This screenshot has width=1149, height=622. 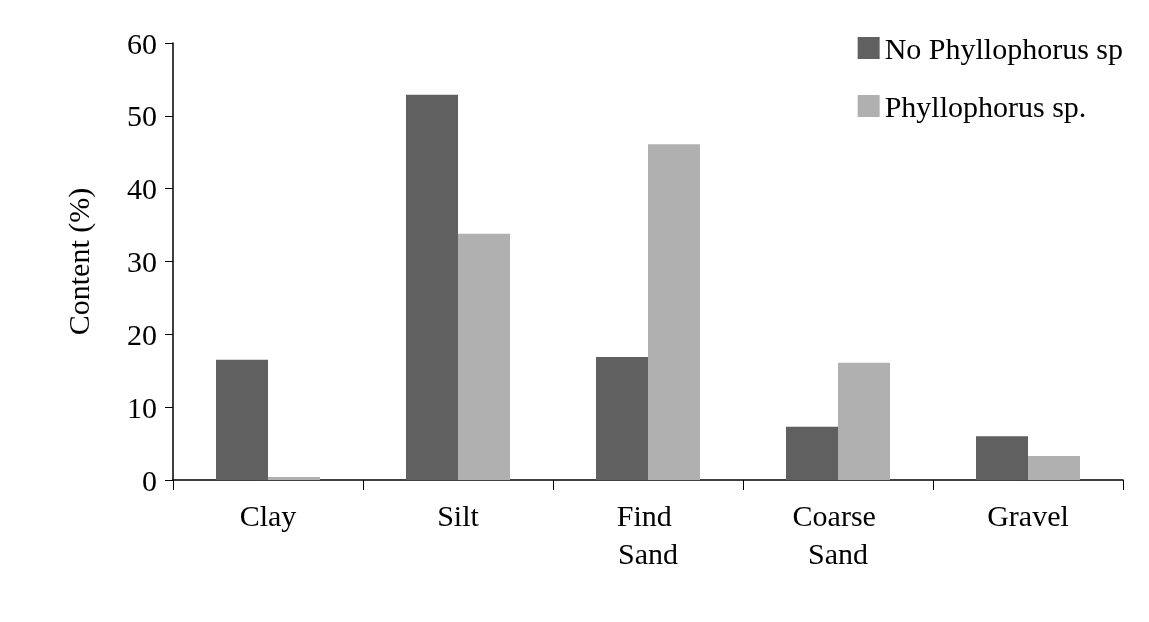 I want to click on y-tick-label: 10, so click(x=142, y=407).